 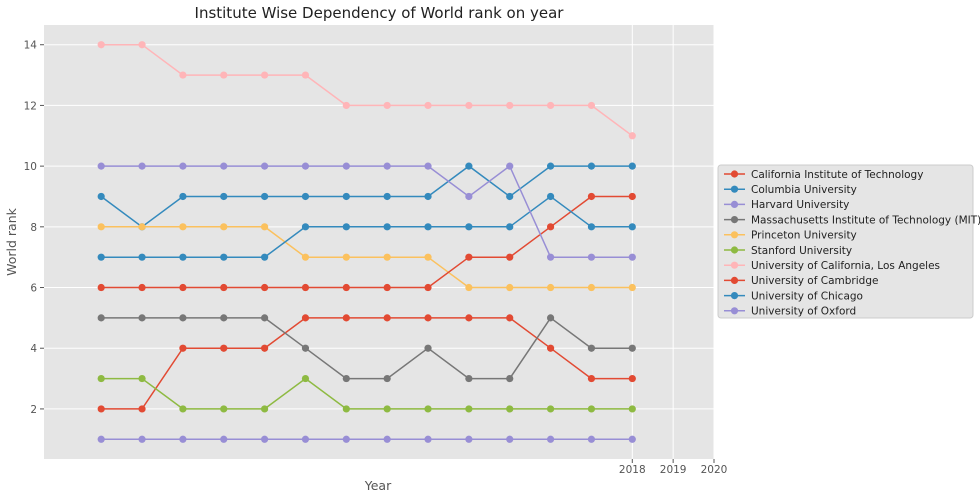 What do you see at coordinates (807, 296) in the screenshot?
I see `legend-label: University of Chicago` at bounding box center [807, 296].